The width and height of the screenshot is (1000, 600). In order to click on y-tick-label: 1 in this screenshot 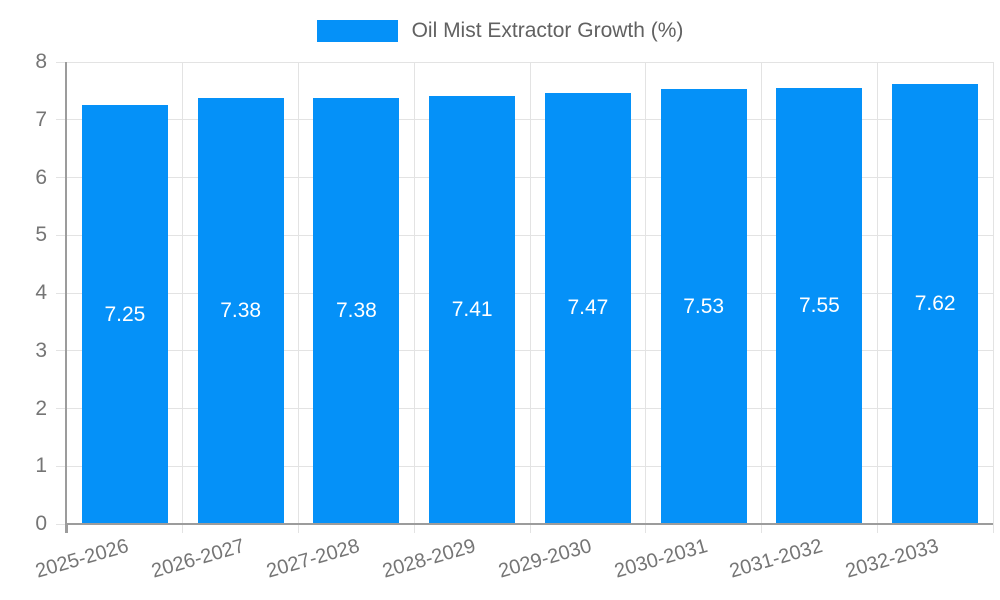, I will do `click(41, 466)`.